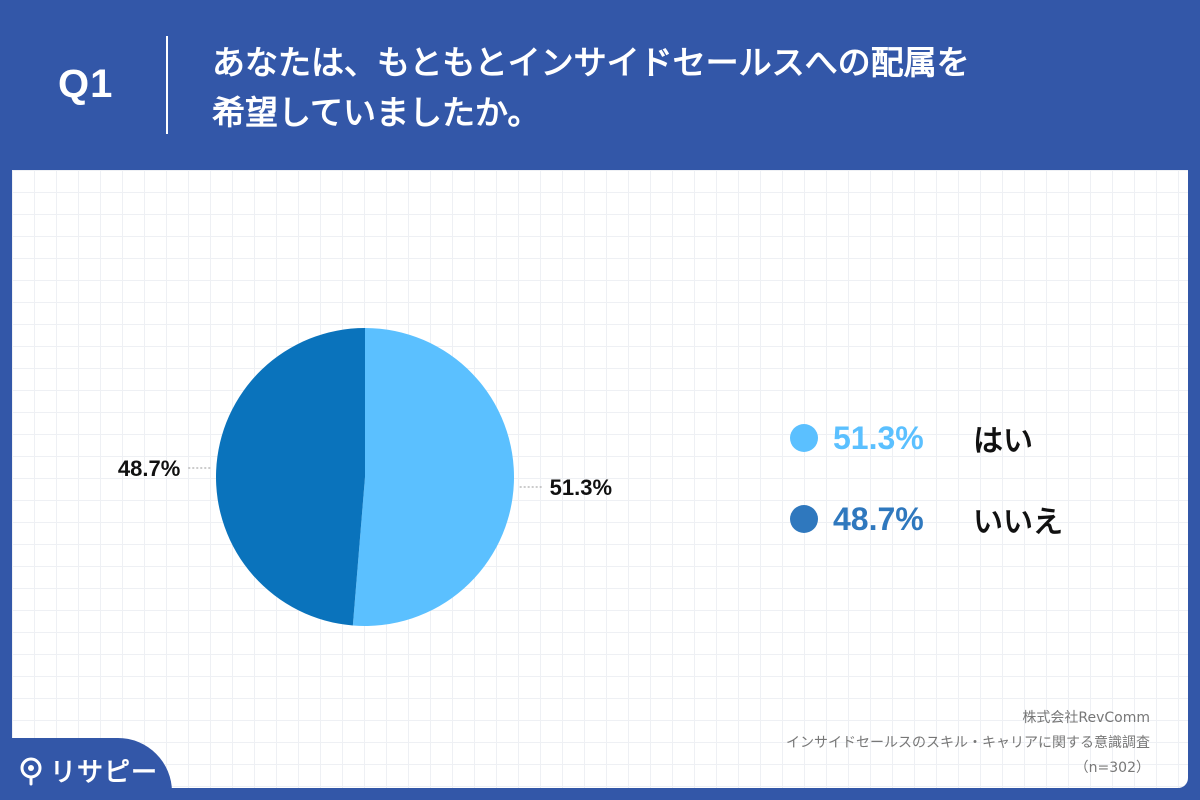 This screenshot has height=800, width=1200. Describe the element at coordinates (682, 88) in the screenshot. I see `question-text: あなたは、もともとインサイドセールスへの配属を 希望していましたか。` at that location.